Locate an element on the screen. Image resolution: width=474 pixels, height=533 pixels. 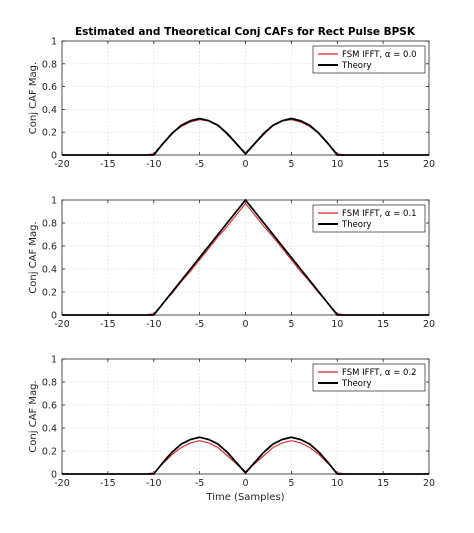
x-axis-label: Time (Samples) is located at coordinates (244, 497).